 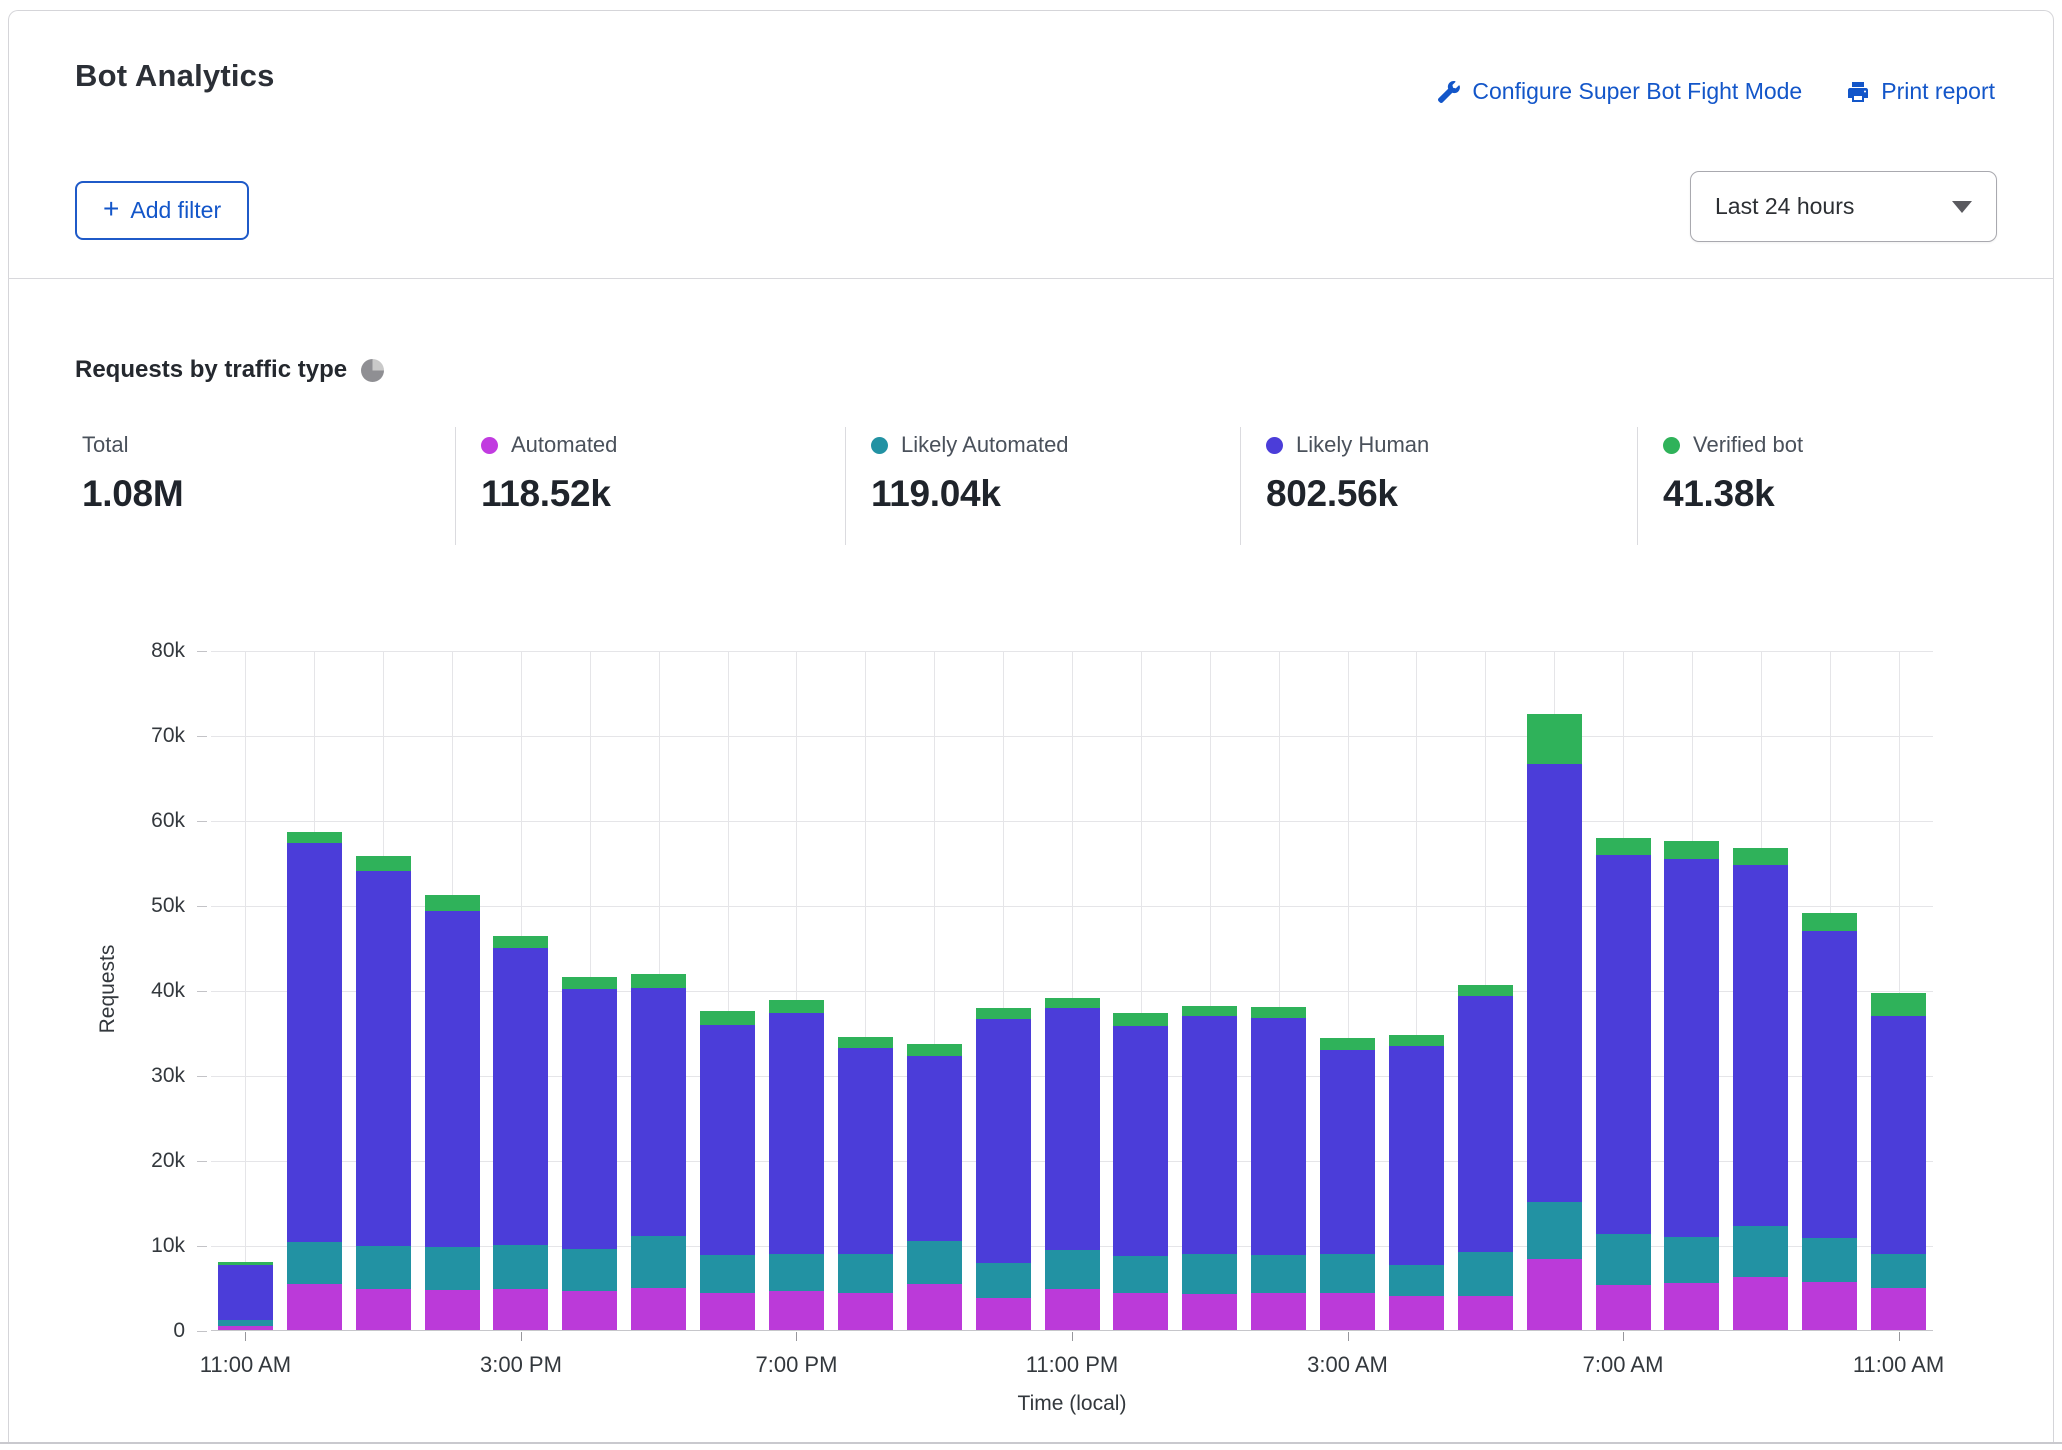 What do you see at coordinates (1416, 1182) in the screenshot?
I see `bar-4:00 AM` at bounding box center [1416, 1182].